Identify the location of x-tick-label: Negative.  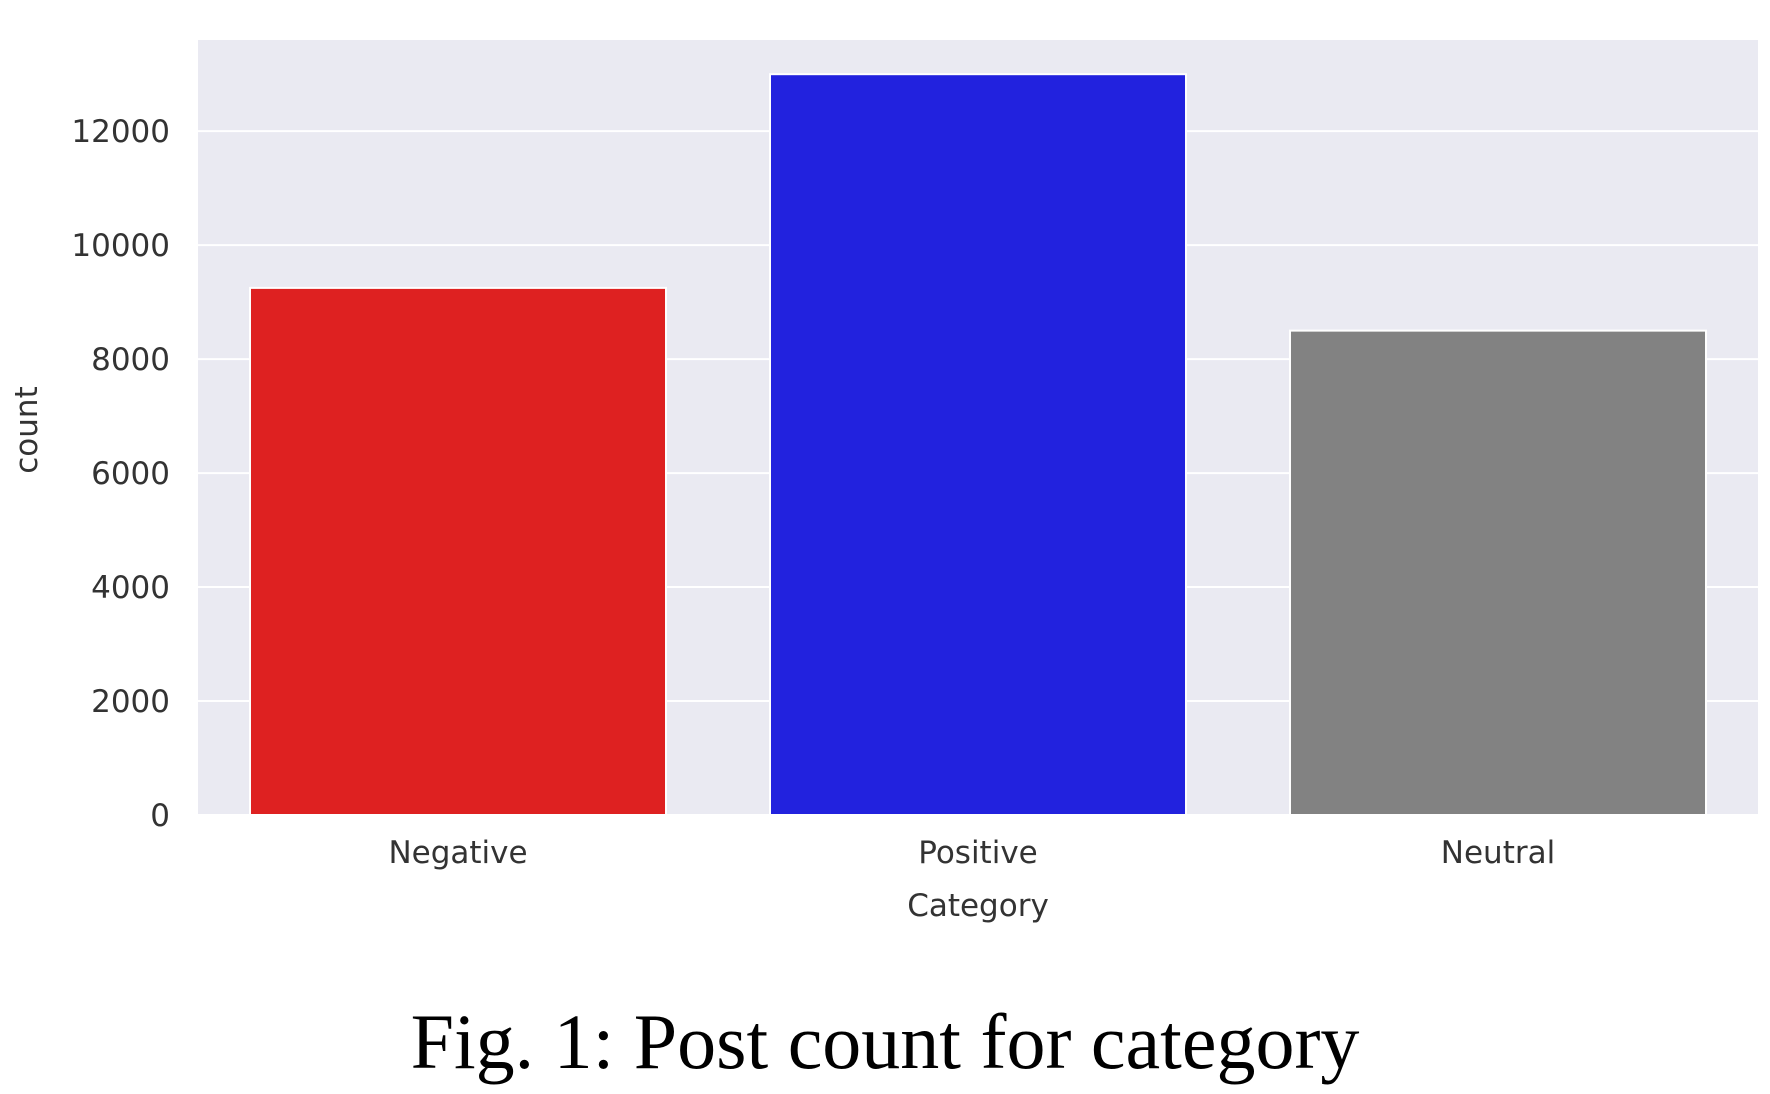
(457, 853).